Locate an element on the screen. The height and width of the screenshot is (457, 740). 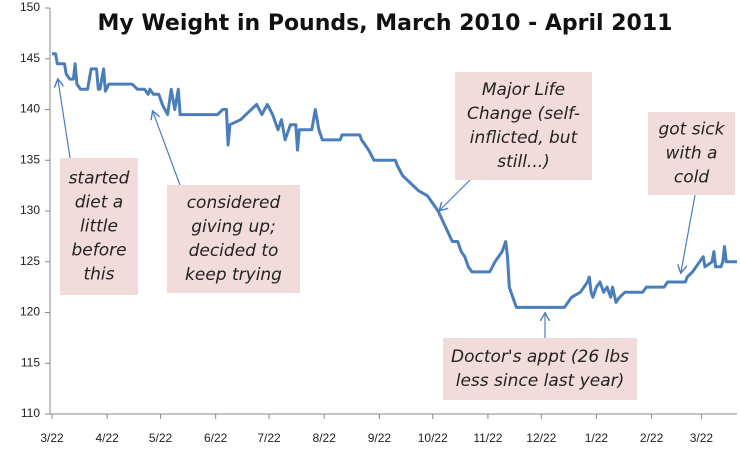
y-tick-label: 150 is located at coordinates (30, 7).